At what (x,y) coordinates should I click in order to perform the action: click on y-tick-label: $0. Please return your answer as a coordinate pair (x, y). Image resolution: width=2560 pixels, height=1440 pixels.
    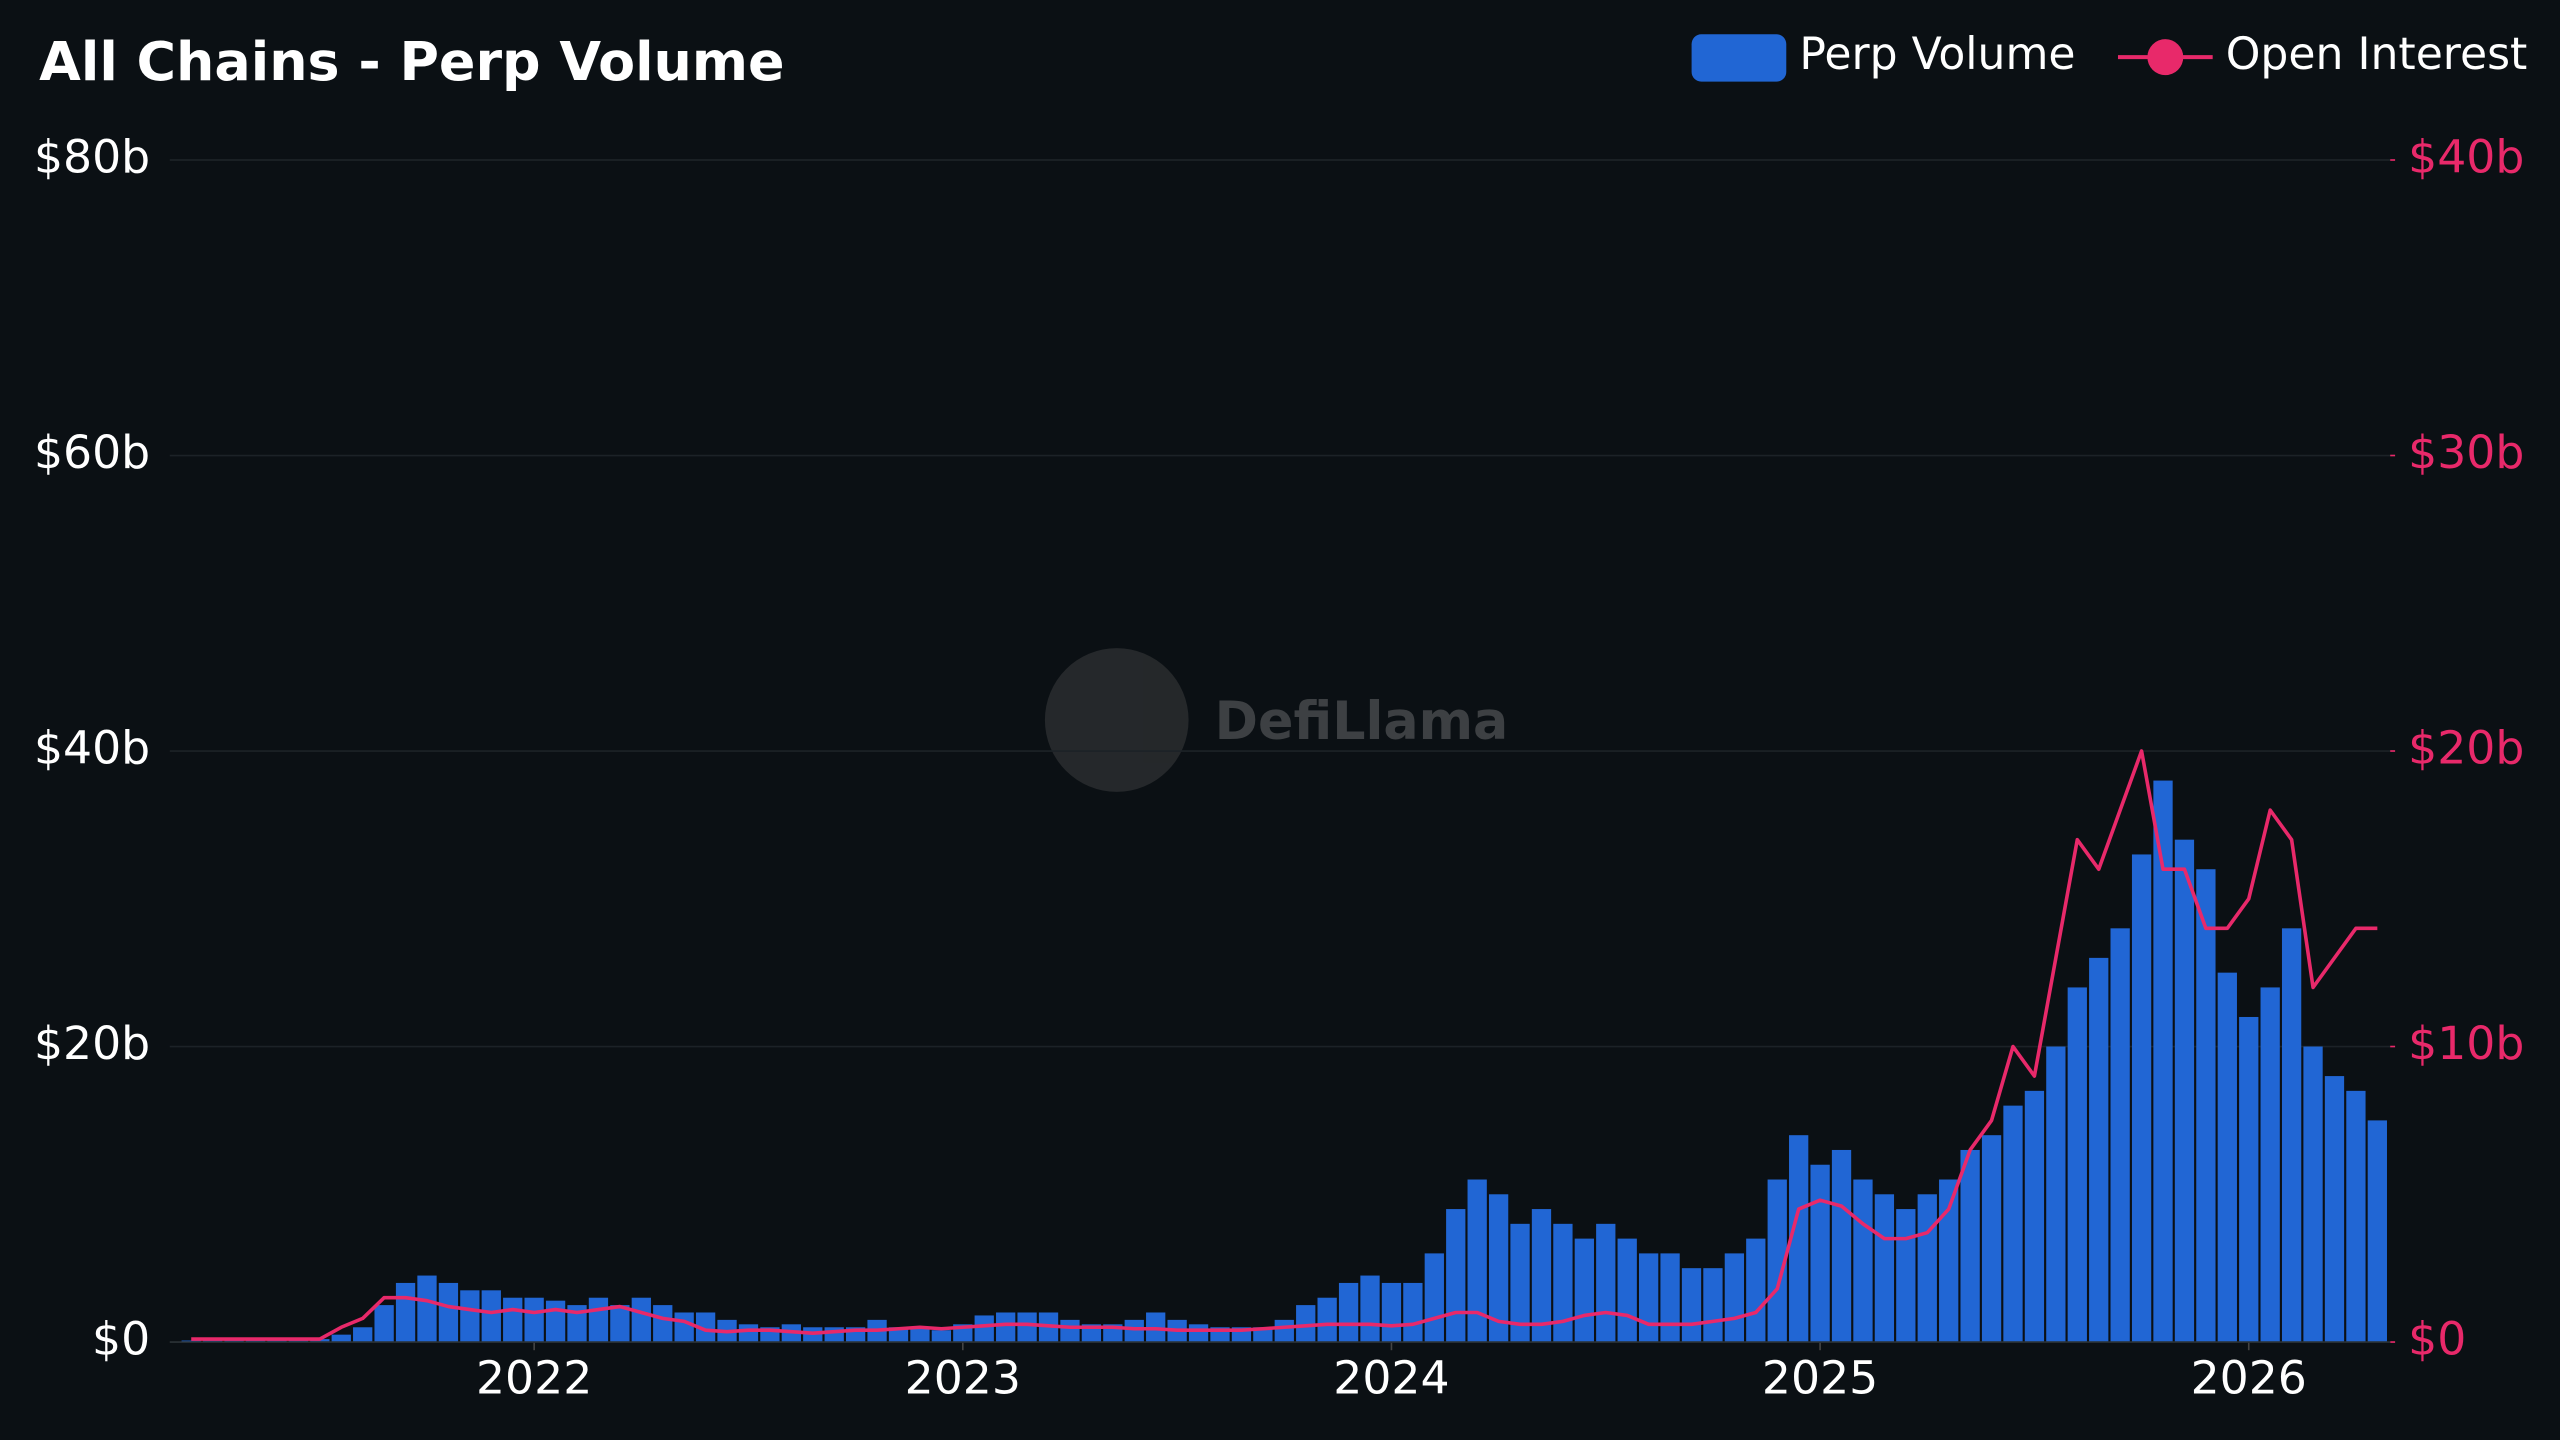
    Looking at the image, I should click on (121, 1339).